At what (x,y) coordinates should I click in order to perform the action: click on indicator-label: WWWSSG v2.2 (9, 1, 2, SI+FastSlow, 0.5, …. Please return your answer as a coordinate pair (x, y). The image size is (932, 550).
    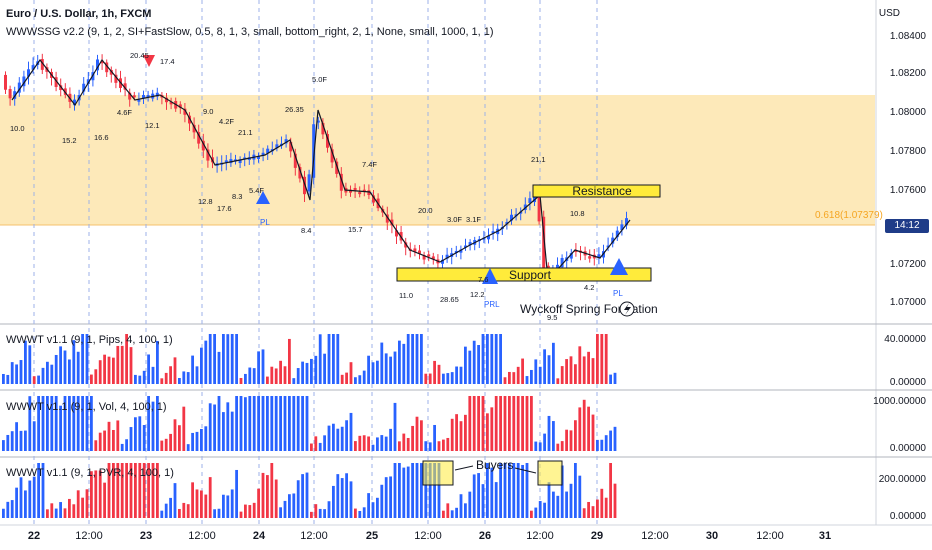
    Looking at the image, I should click on (250, 32).